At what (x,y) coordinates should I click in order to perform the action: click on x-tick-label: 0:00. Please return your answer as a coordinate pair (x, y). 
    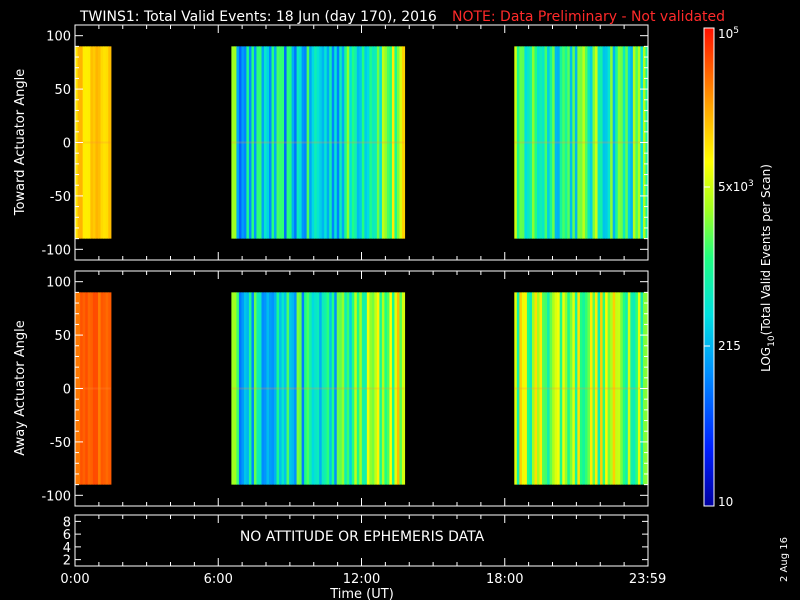
    Looking at the image, I should click on (74, 579).